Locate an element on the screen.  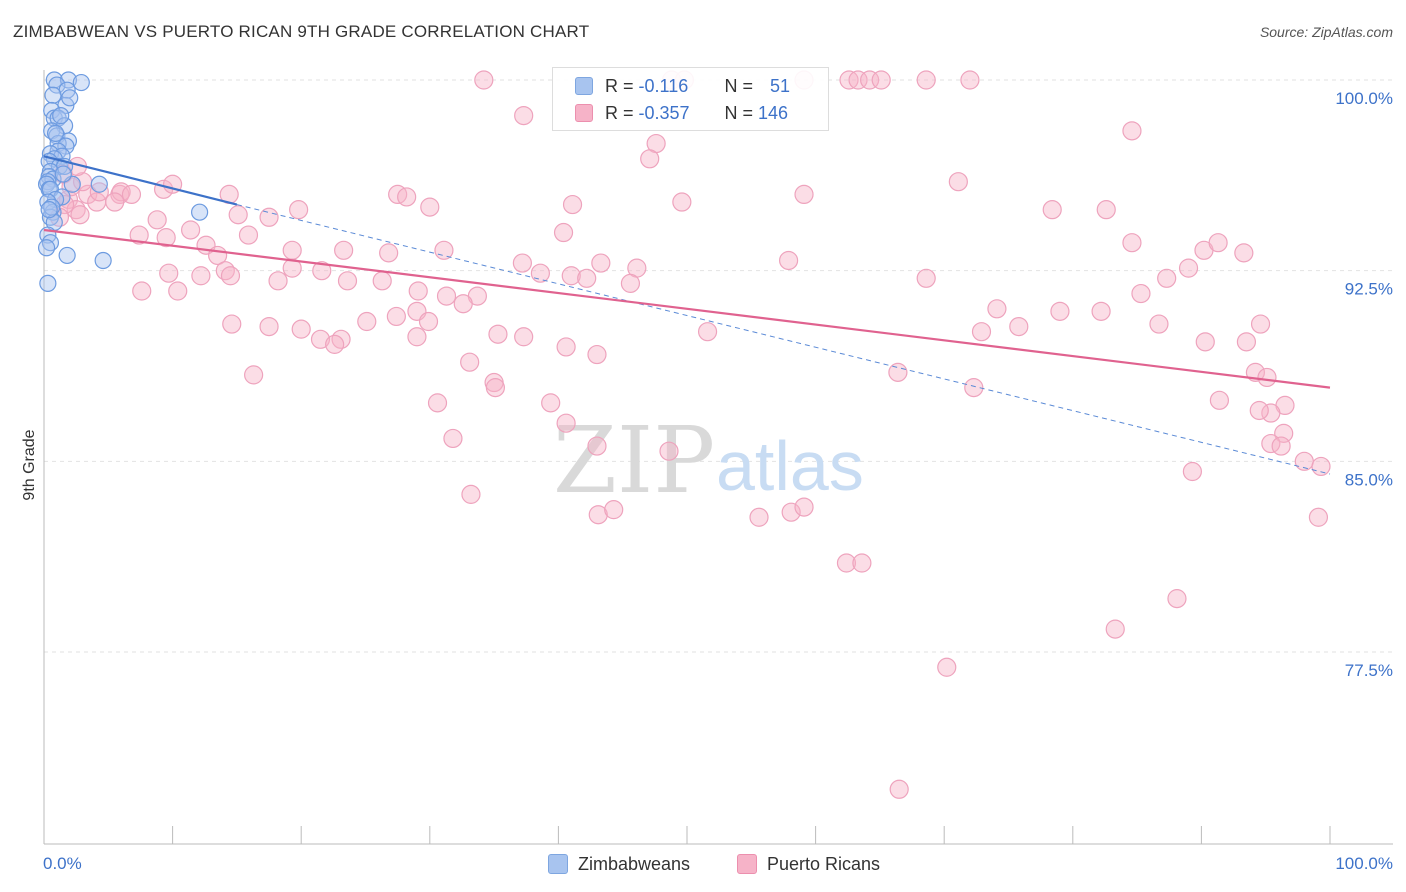
y-tick-label: 77.5% is located at coordinates (1369, 670).